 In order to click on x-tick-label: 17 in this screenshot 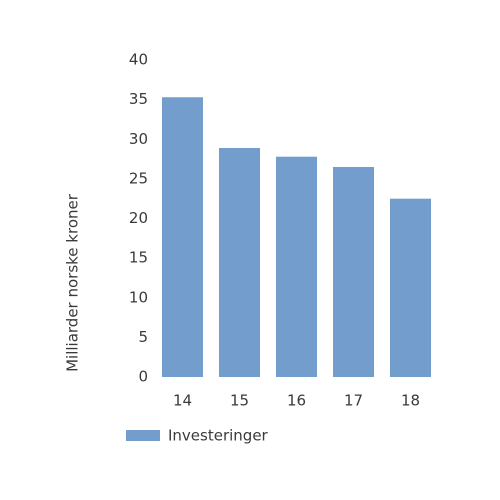, I will do `click(353, 401)`.